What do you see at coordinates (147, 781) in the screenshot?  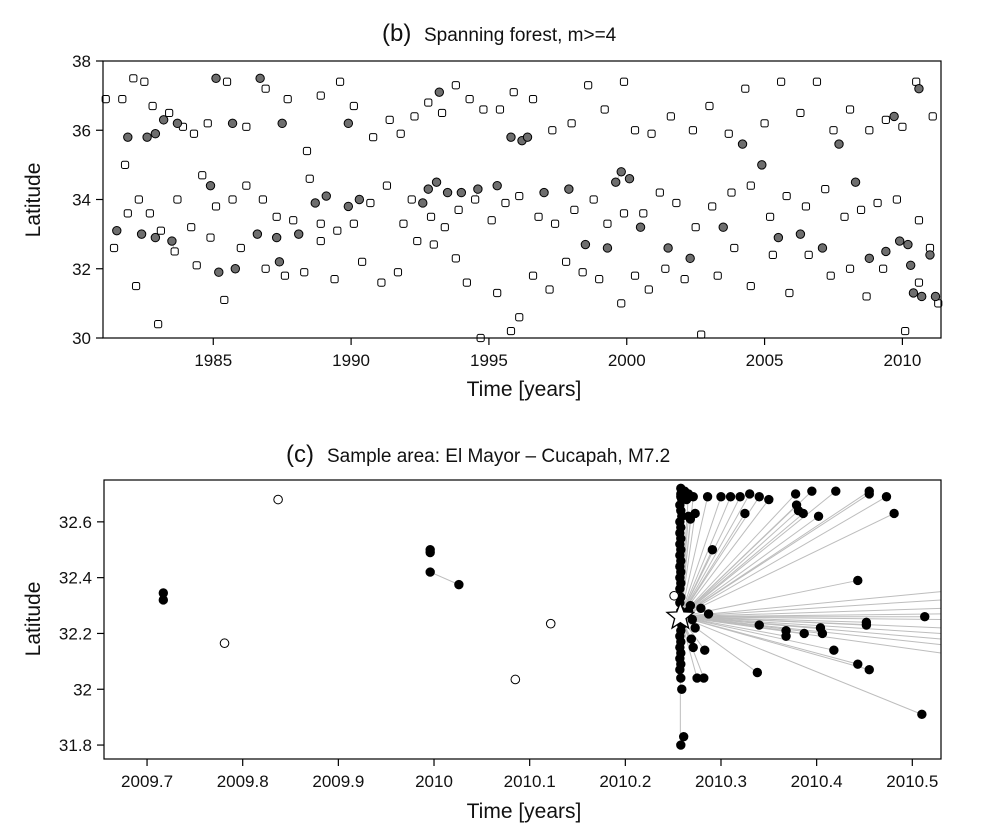 I see `panel-c-x-tick-label: 2009.7` at bounding box center [147, 781].